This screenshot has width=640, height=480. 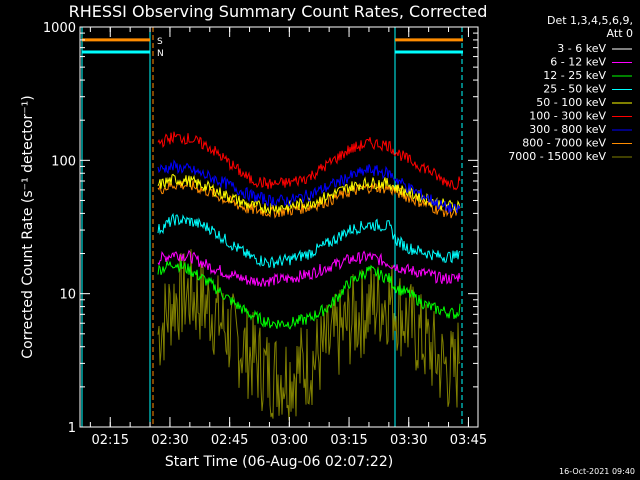 What do you see at coordinates (160, 42) in the screenshot?
I see `flag-label-s: S` at bounding box center [160, 42].